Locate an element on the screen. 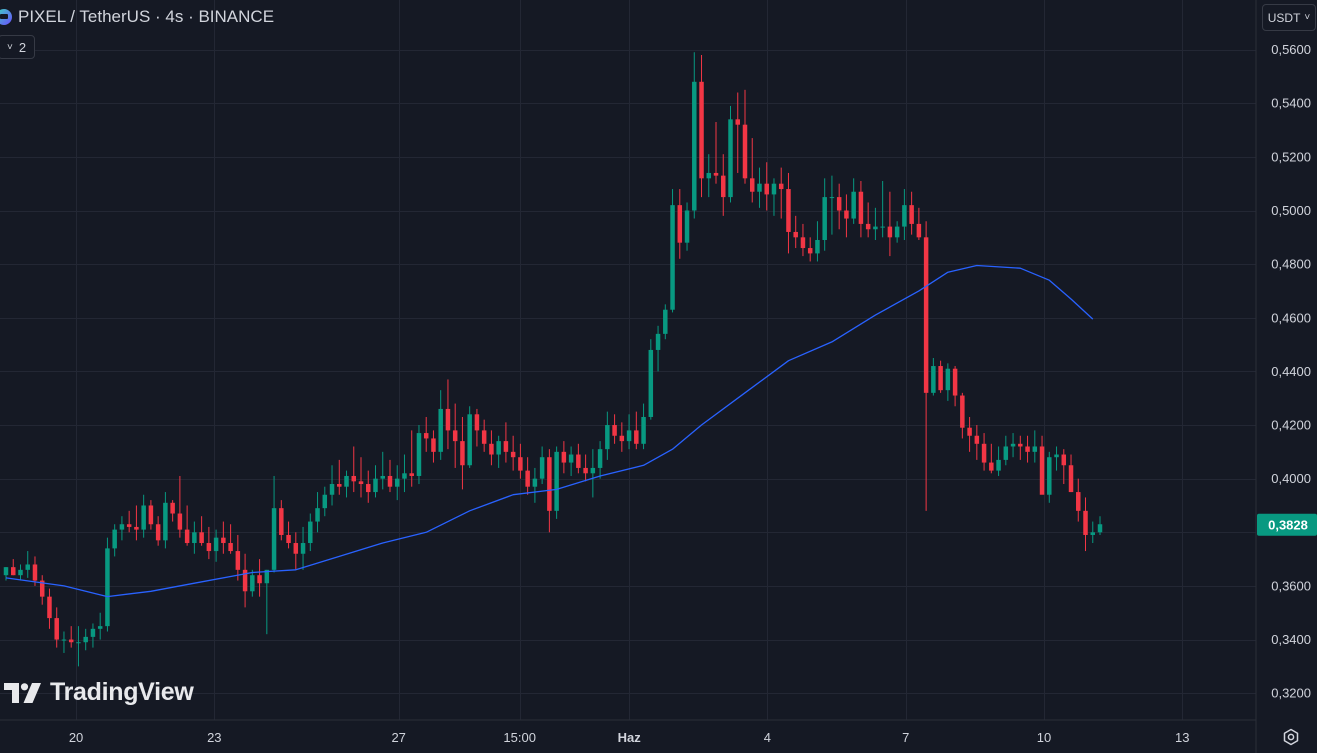  currency-label: USDT is located at coordinates (1284, 17).